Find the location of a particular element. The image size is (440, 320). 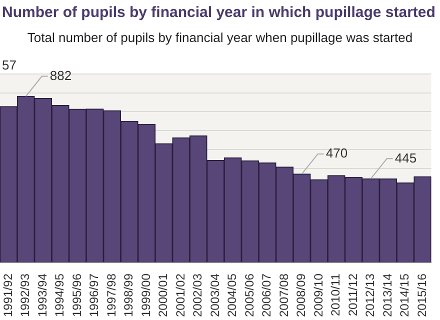

x-tick-label: 2015/16 is located at coordinates (421, 295).